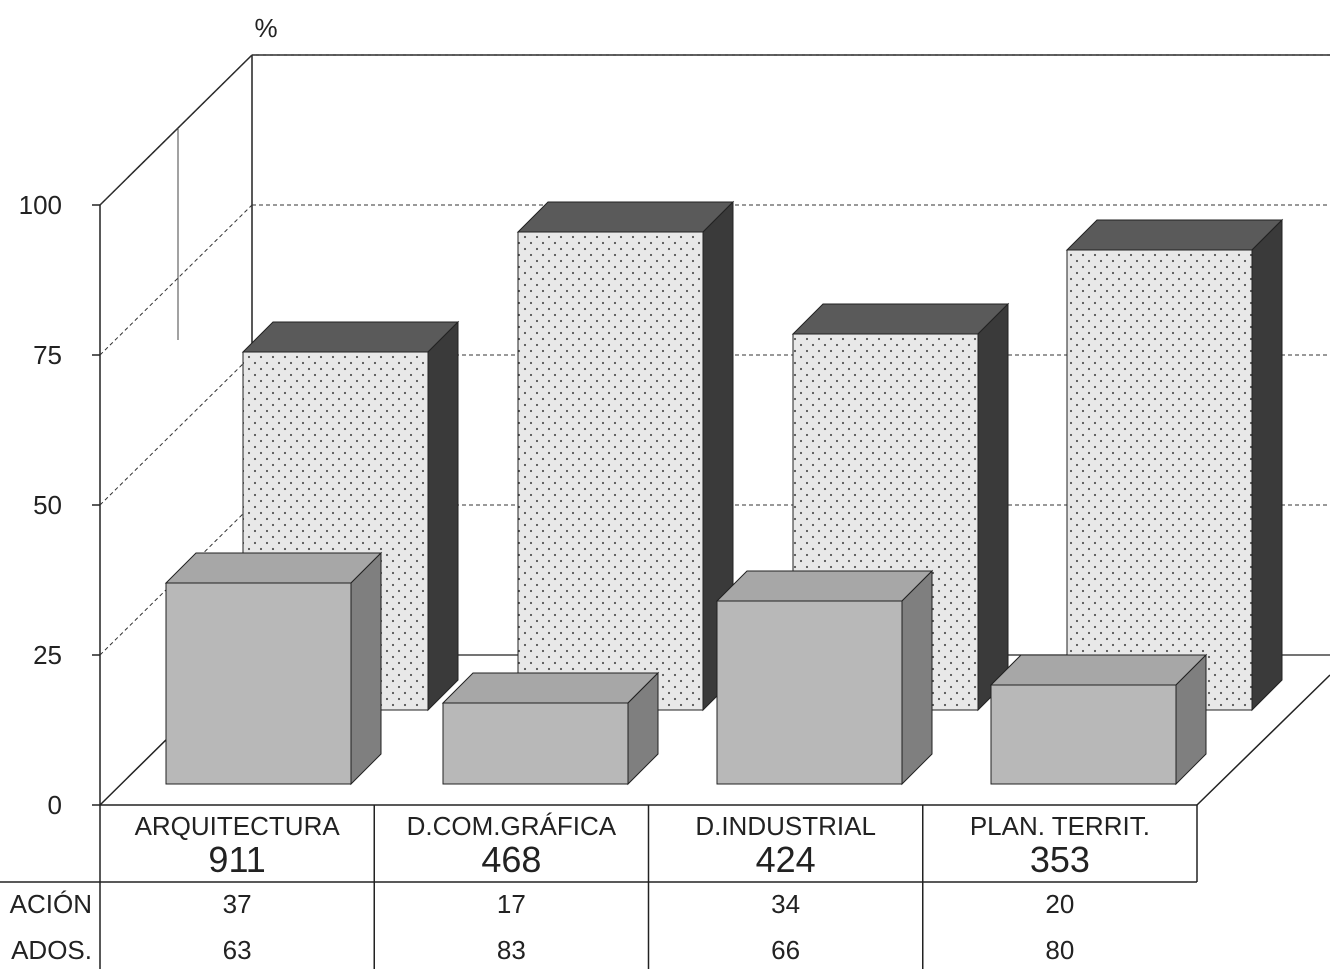 The width and height of the screenshot is (1330, 969). What do you see at coordinates (47, 355) in the screenshot?
I see `y-tick-label: 75` at bounding box center [47, 355].